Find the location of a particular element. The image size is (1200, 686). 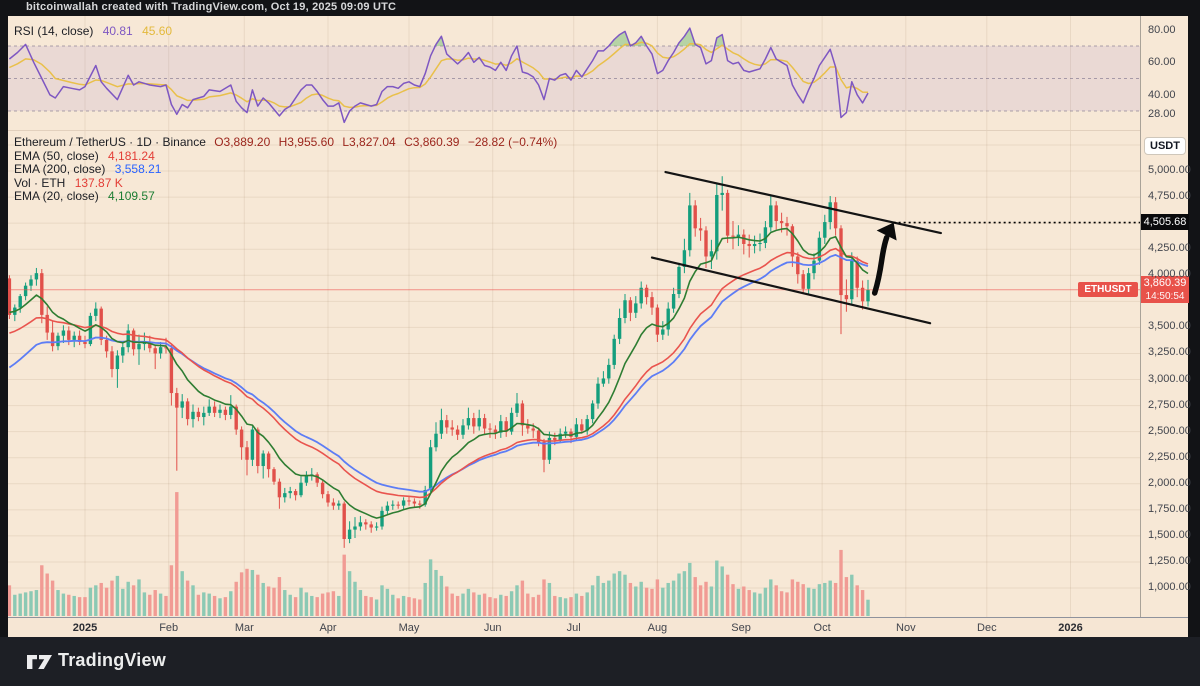

currency-toggle-button: USDT is located at coordinates (1165, 146).